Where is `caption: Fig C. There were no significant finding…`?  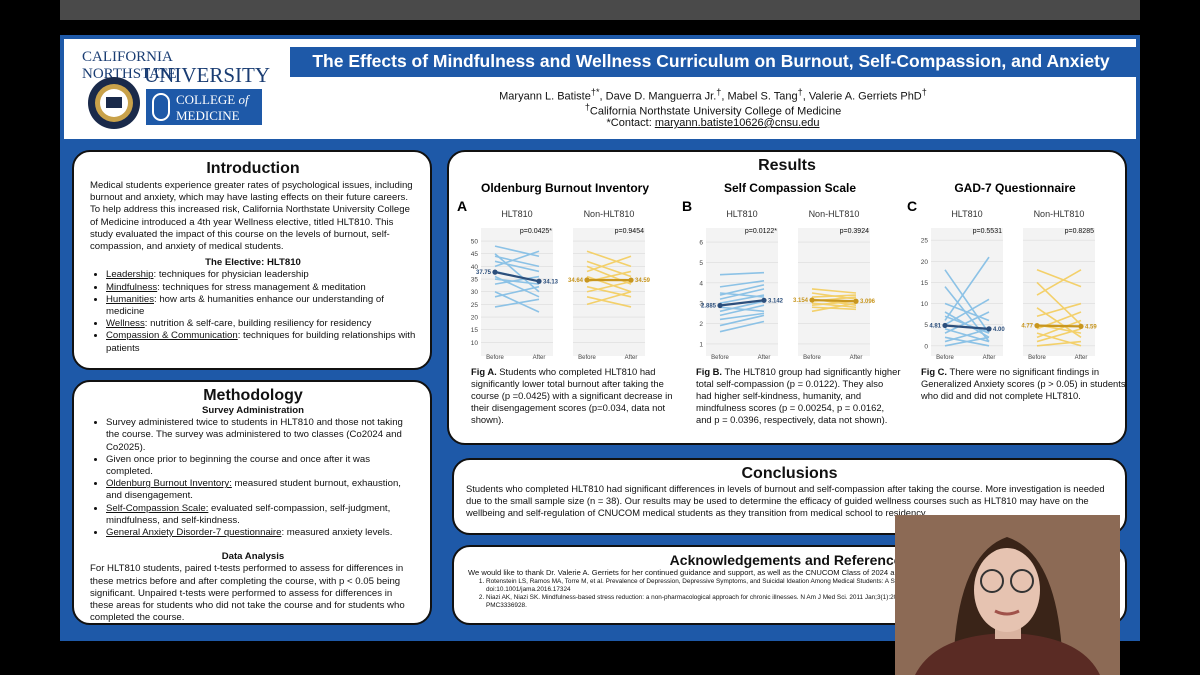 caption: Fig C. There were no significant finding… is located at coordinates (1023, 383).